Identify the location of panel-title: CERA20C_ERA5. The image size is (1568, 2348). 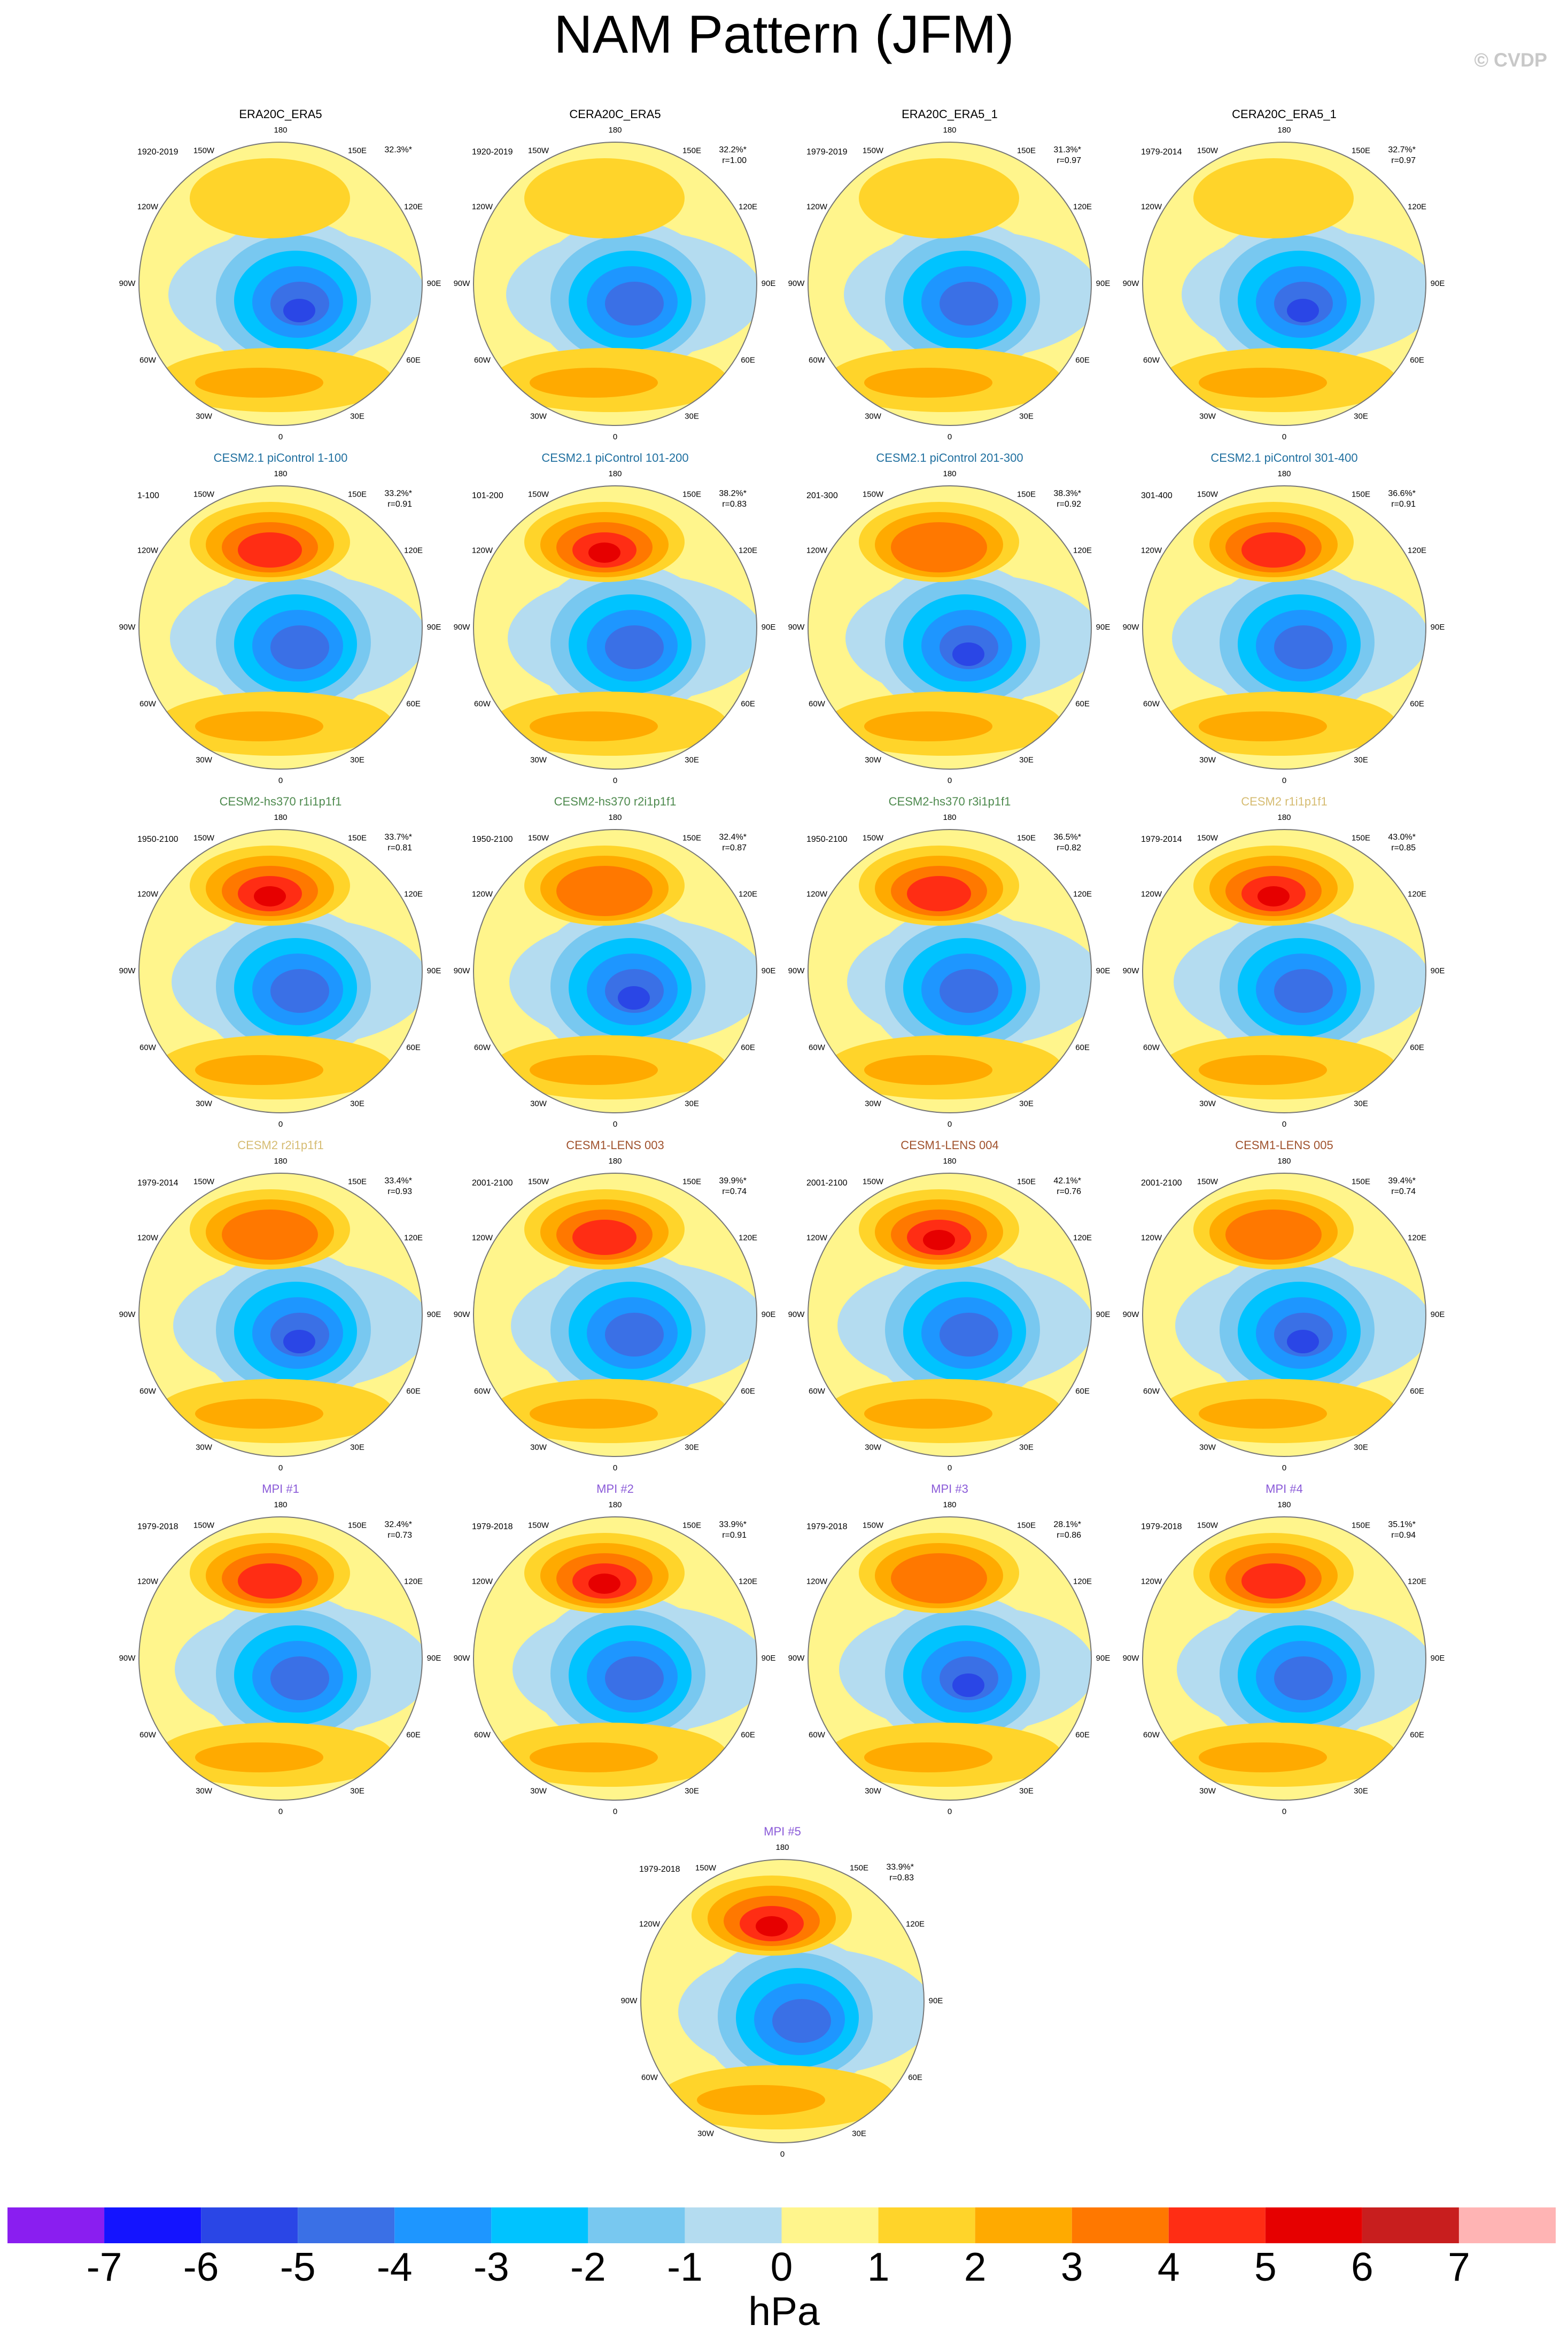
(615, 114).